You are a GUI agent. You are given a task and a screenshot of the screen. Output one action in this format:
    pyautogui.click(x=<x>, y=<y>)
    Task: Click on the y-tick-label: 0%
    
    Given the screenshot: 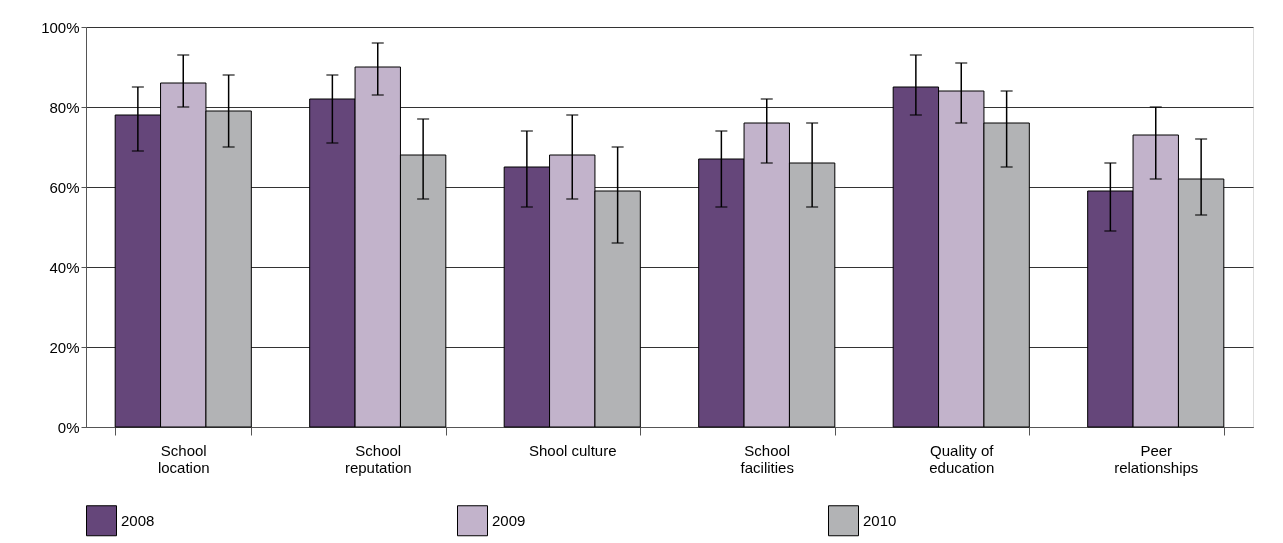 What is the action you would take?
    pyautogui.click(x=68, y=427)
    